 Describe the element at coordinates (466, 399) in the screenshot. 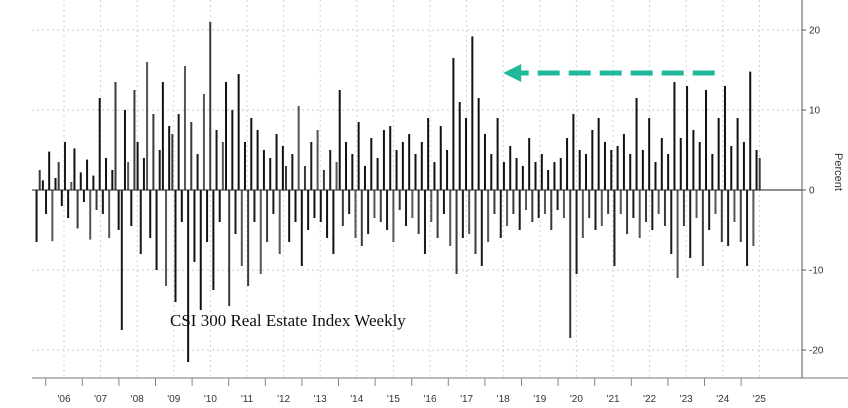

I see `x-tick-label: '17` at that location.